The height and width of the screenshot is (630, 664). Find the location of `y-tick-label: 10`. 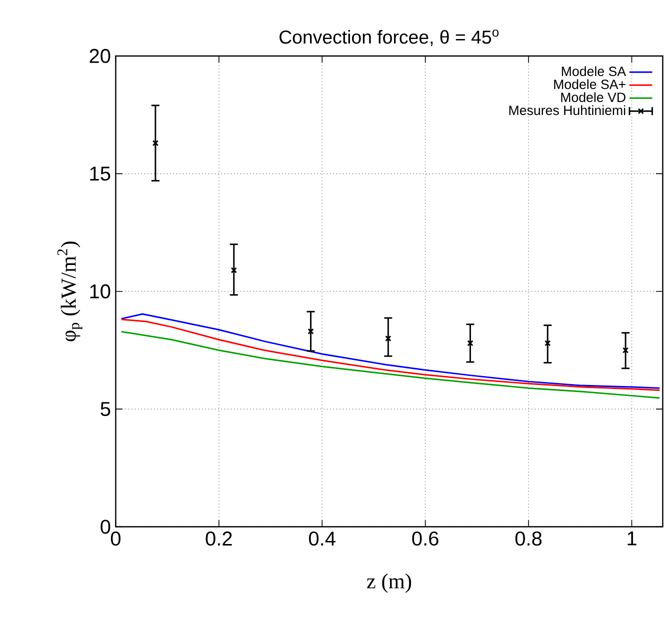

y-tick-label: 10 is located at coordinates (100, 291).